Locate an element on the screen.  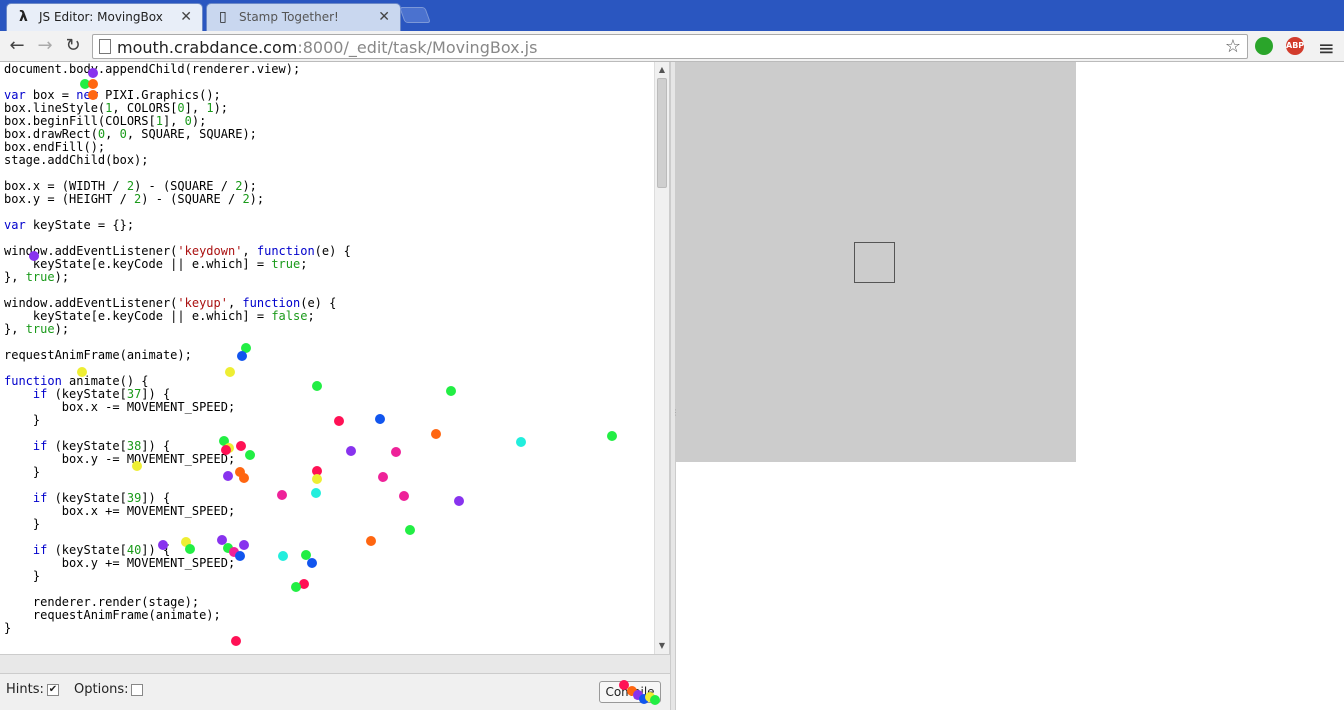
moving-box is located at coordinates (874, 262).